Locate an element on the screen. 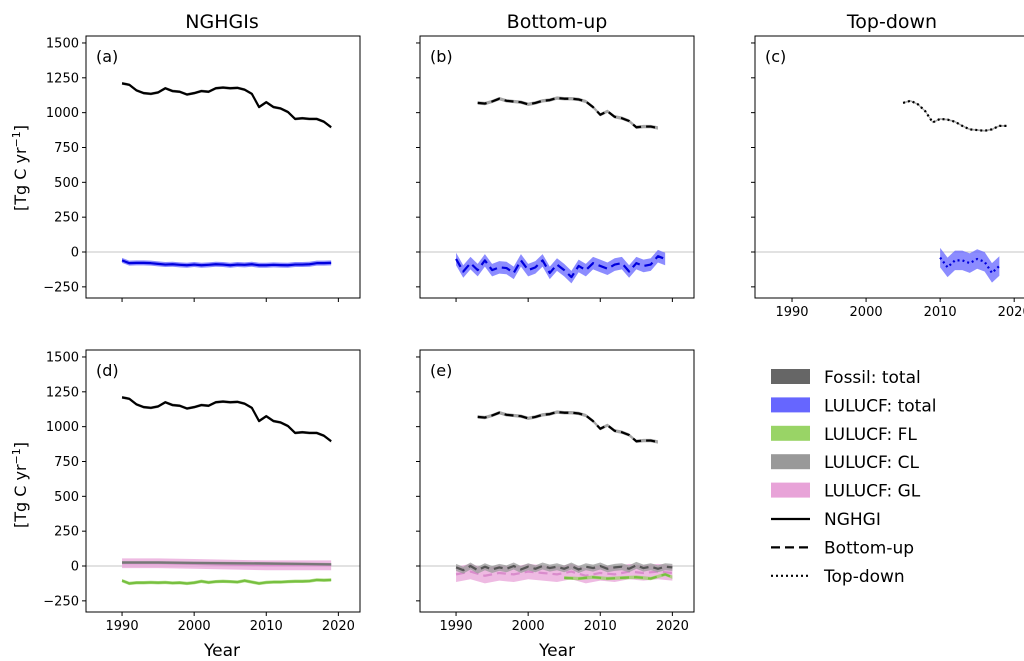 The image size is (1024, 661). panel-a: −250 0 250 500 750 1000 1250 1500 (a) is located at coordinates (202, 168).